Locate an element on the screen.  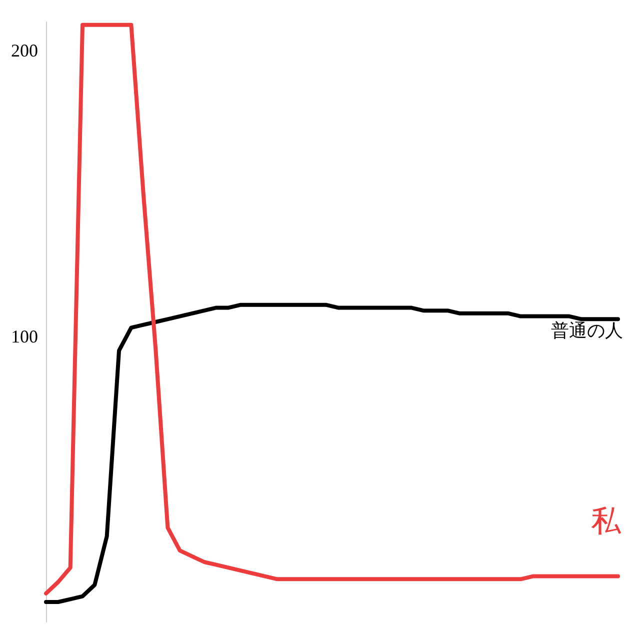
y-tick-label: 100 is located at coordinates (24, 336).